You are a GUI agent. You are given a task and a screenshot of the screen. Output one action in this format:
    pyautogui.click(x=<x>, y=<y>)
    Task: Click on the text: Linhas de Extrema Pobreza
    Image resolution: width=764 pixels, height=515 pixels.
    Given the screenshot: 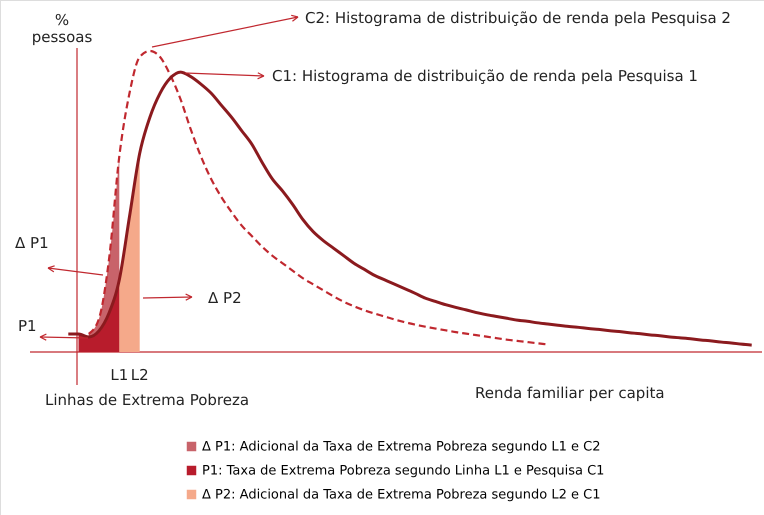 What is the action you would take?
    pyautogui.click(x=147, y=400)
    